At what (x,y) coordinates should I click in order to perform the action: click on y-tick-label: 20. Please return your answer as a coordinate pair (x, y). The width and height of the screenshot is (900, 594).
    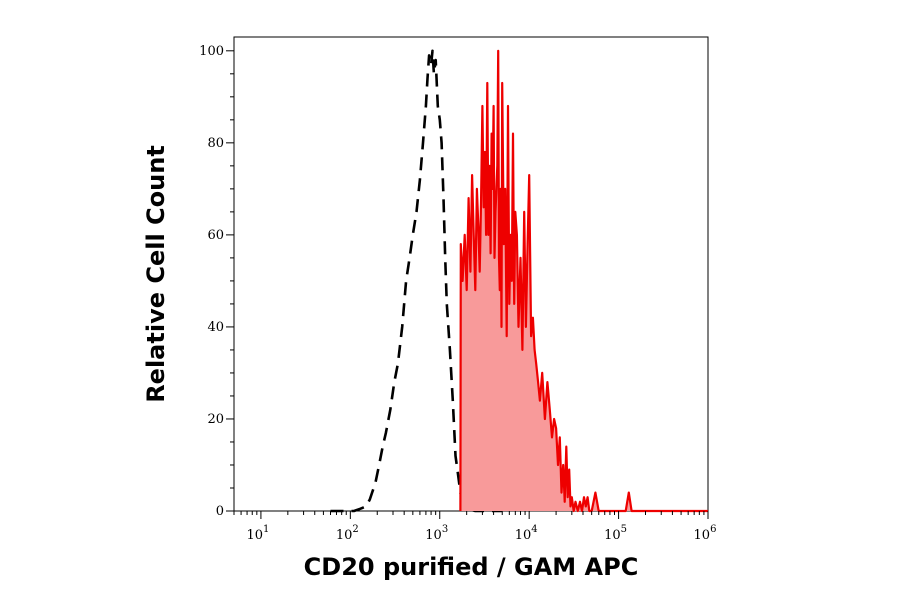
    Looking at the image, I should click on (215, 419).